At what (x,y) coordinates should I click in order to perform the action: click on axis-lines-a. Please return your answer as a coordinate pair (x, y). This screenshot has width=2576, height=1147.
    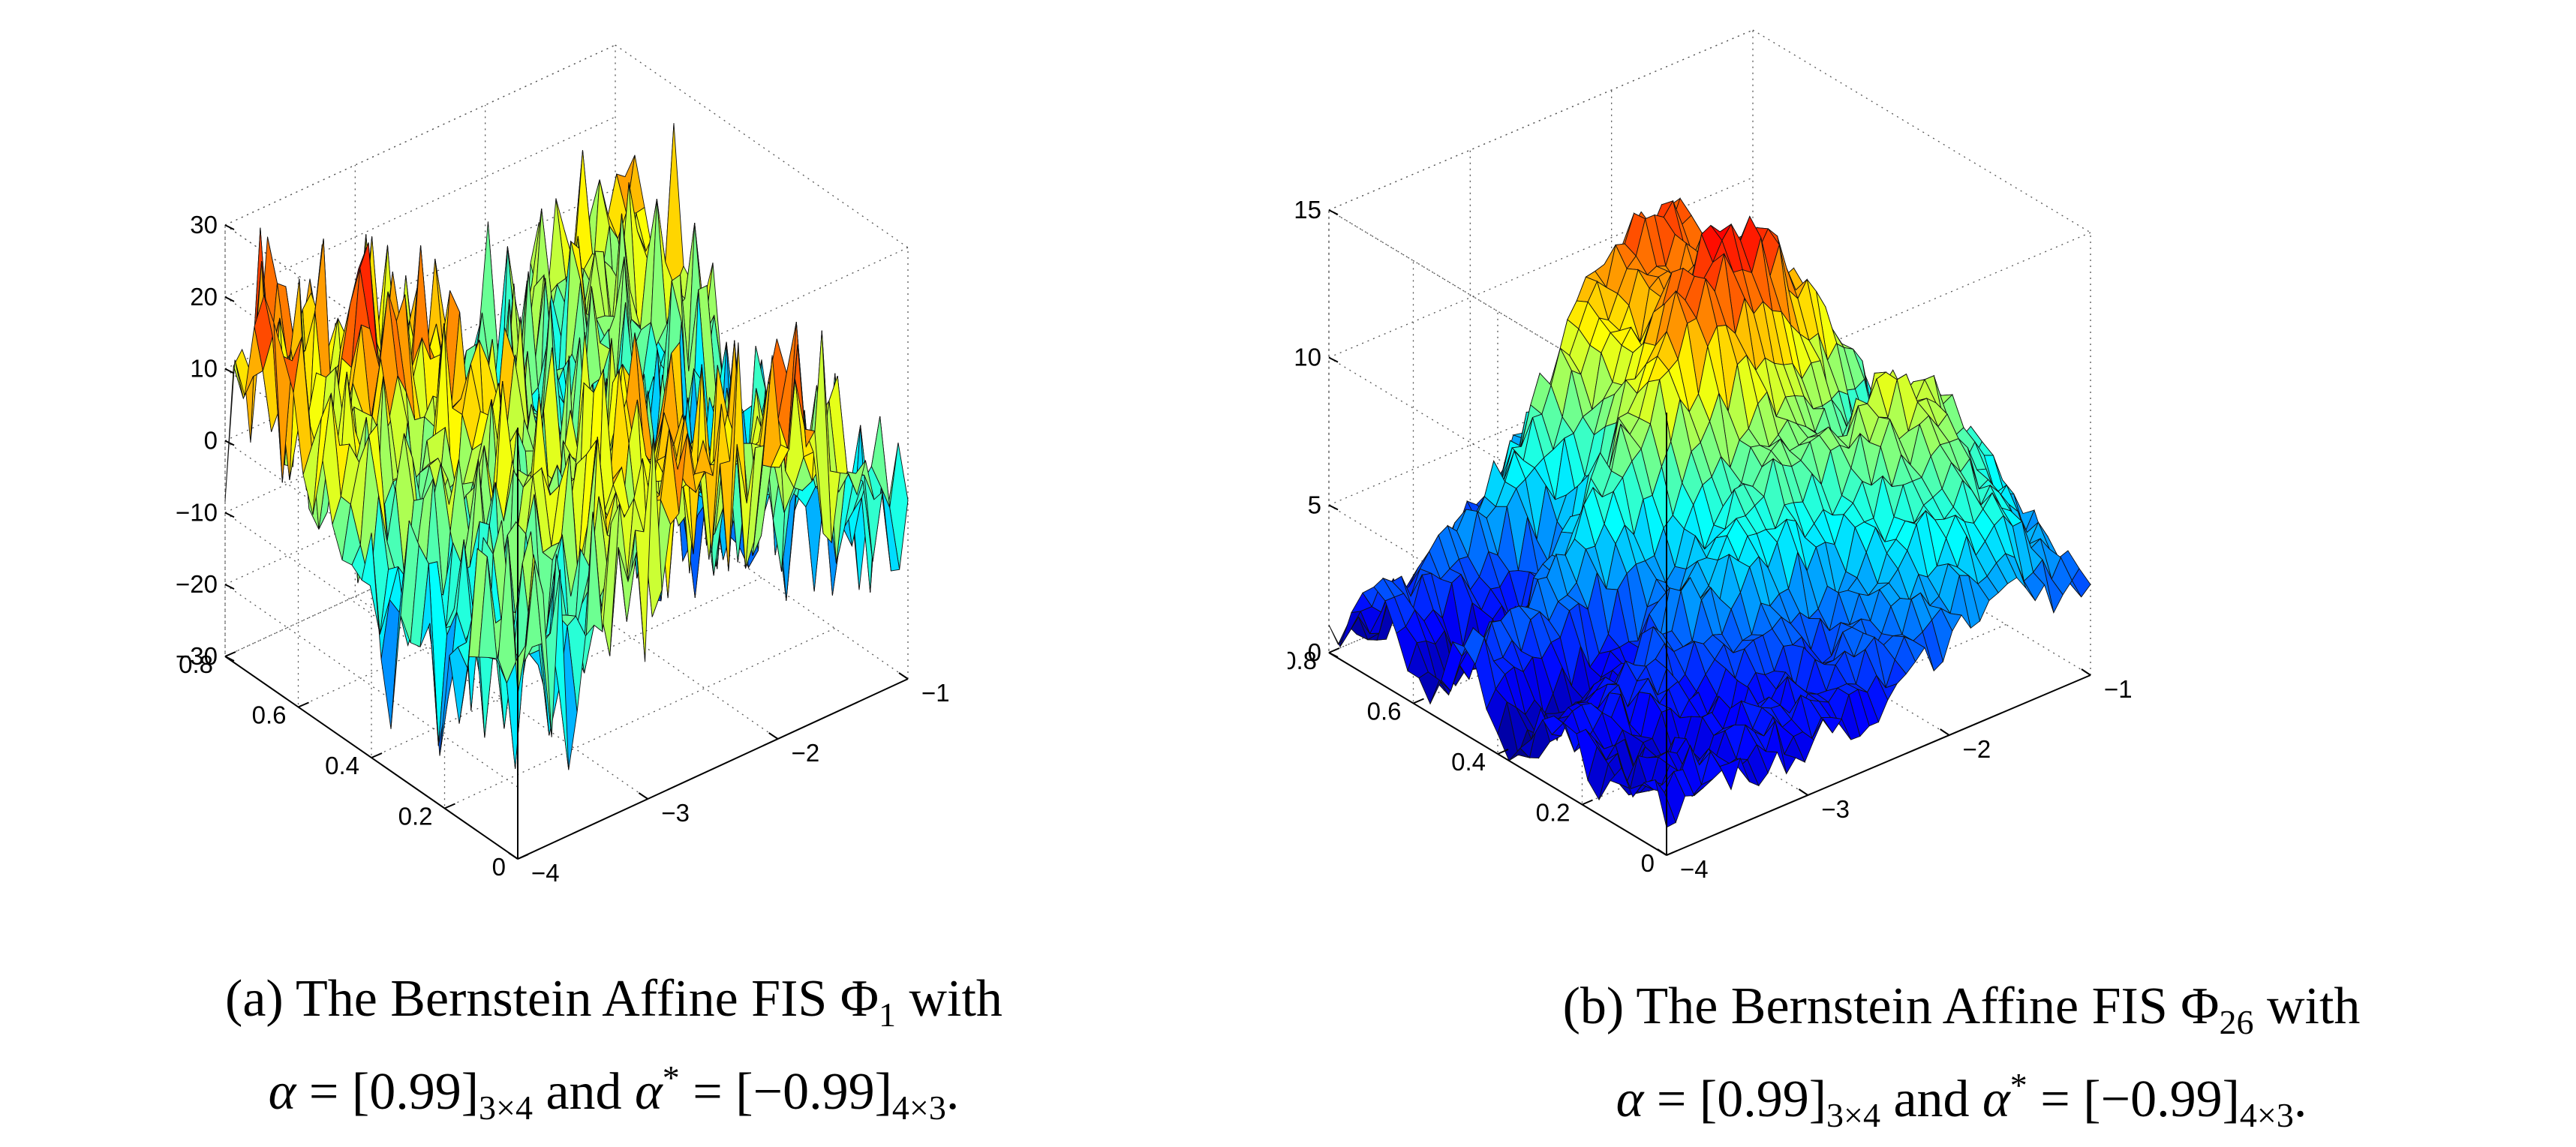
    Looking at the image, I should click on (566, 542).